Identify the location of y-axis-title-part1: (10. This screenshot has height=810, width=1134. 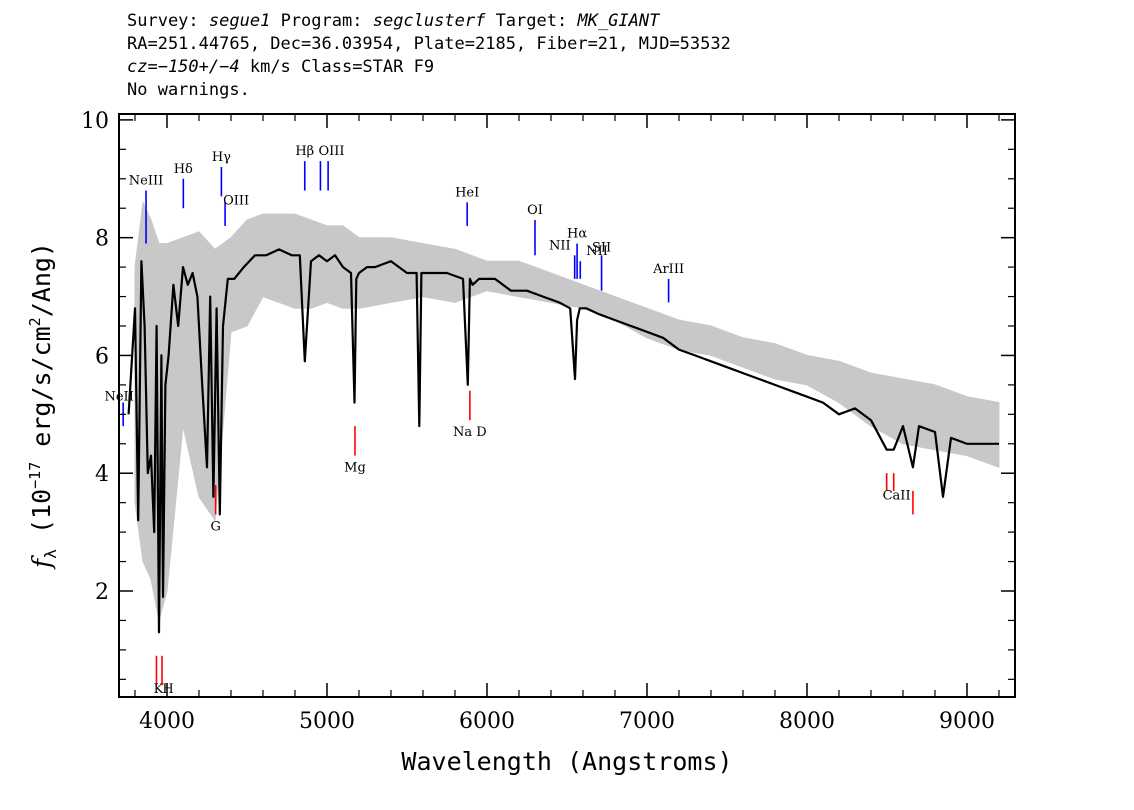
(41, 519).